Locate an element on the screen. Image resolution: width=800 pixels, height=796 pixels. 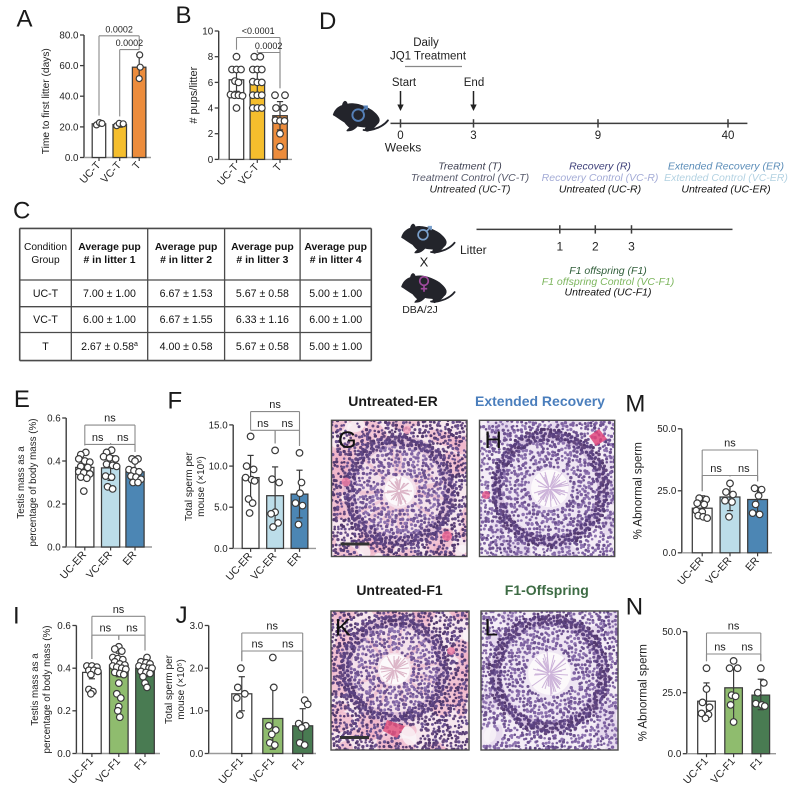
svg-text: UC-T is located at coordinates (46, 294).